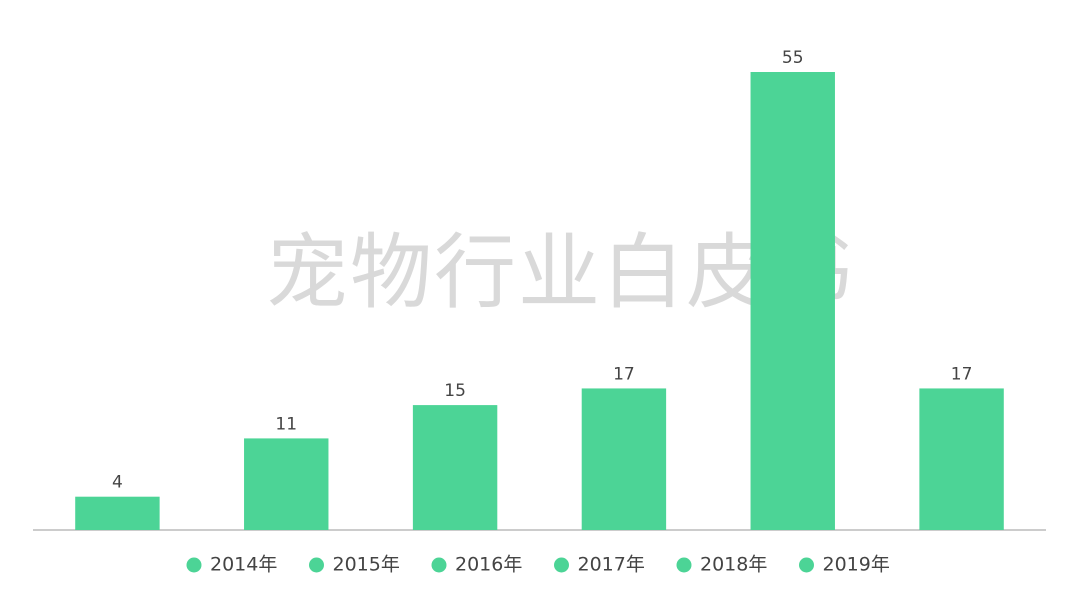  Describe the element at coordinates (366, 565) in the screenshot. I see `legend-label: 2015年` at that location.